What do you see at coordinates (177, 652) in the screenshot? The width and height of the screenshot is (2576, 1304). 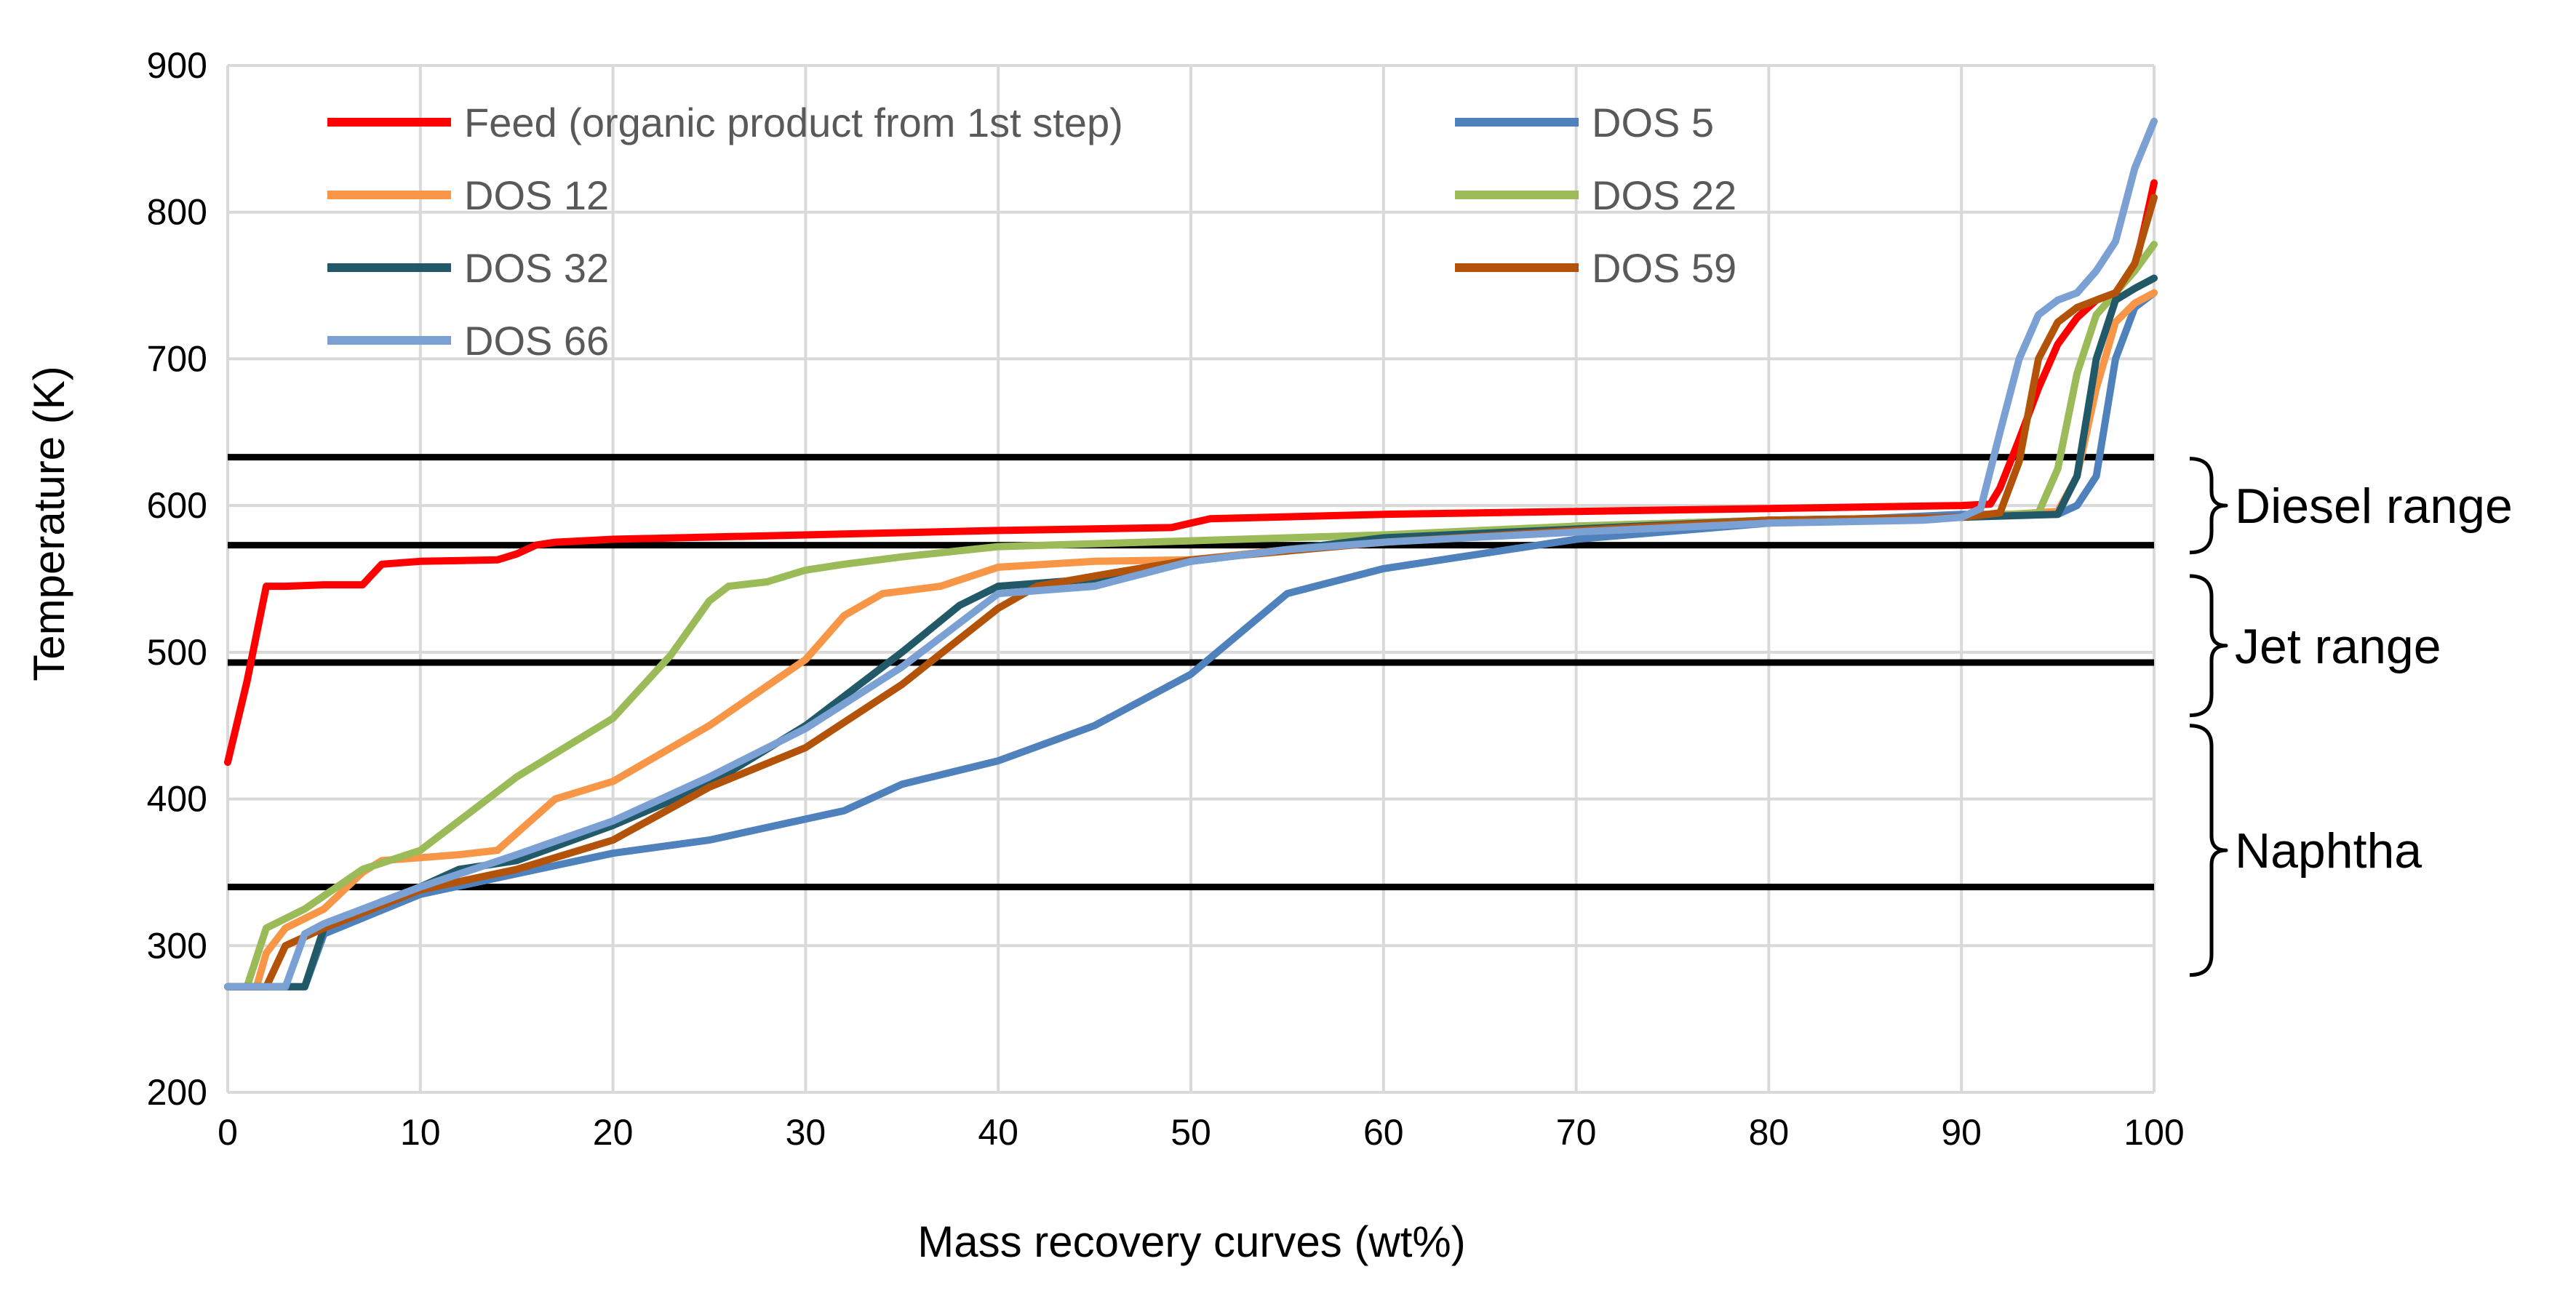 I see `y-tick-label: 500` at bounding box center [177, 652].